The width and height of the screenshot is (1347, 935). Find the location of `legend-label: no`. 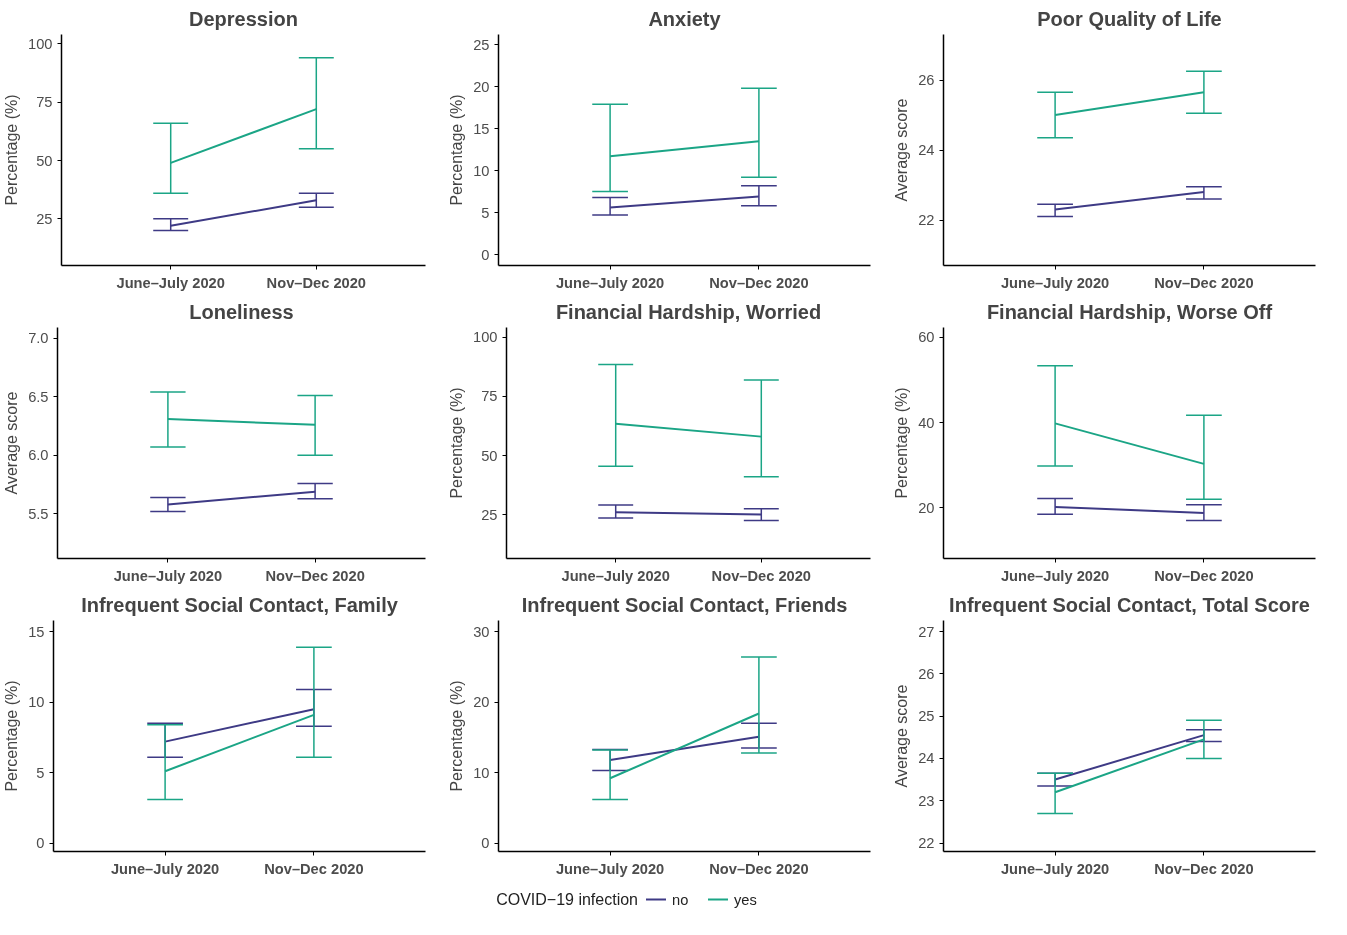

legend-label: no is located at coordinates (680, 899).